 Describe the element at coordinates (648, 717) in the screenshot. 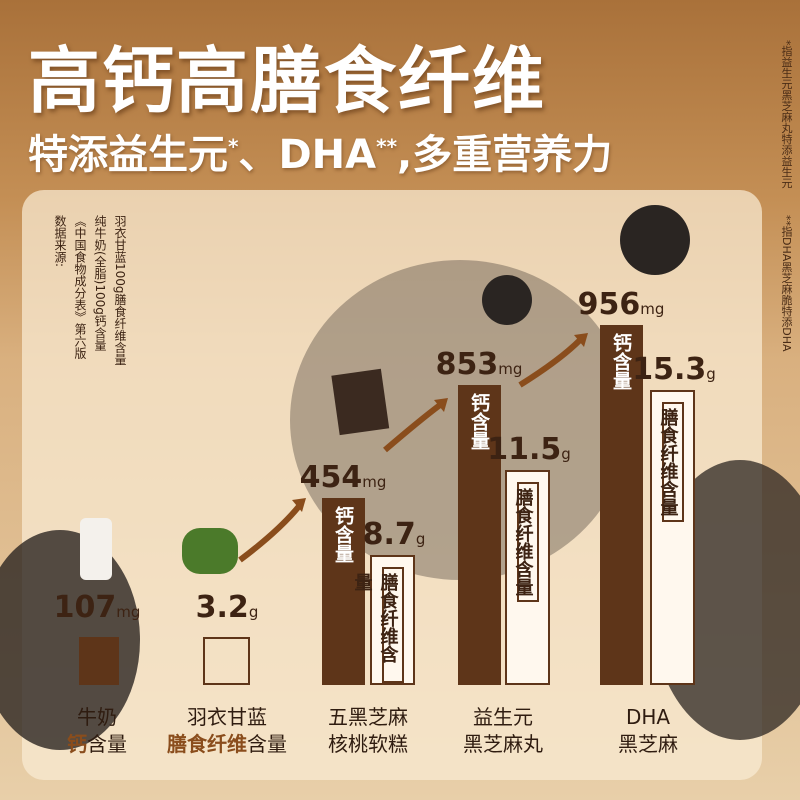

I see `text: DHA` at that location.